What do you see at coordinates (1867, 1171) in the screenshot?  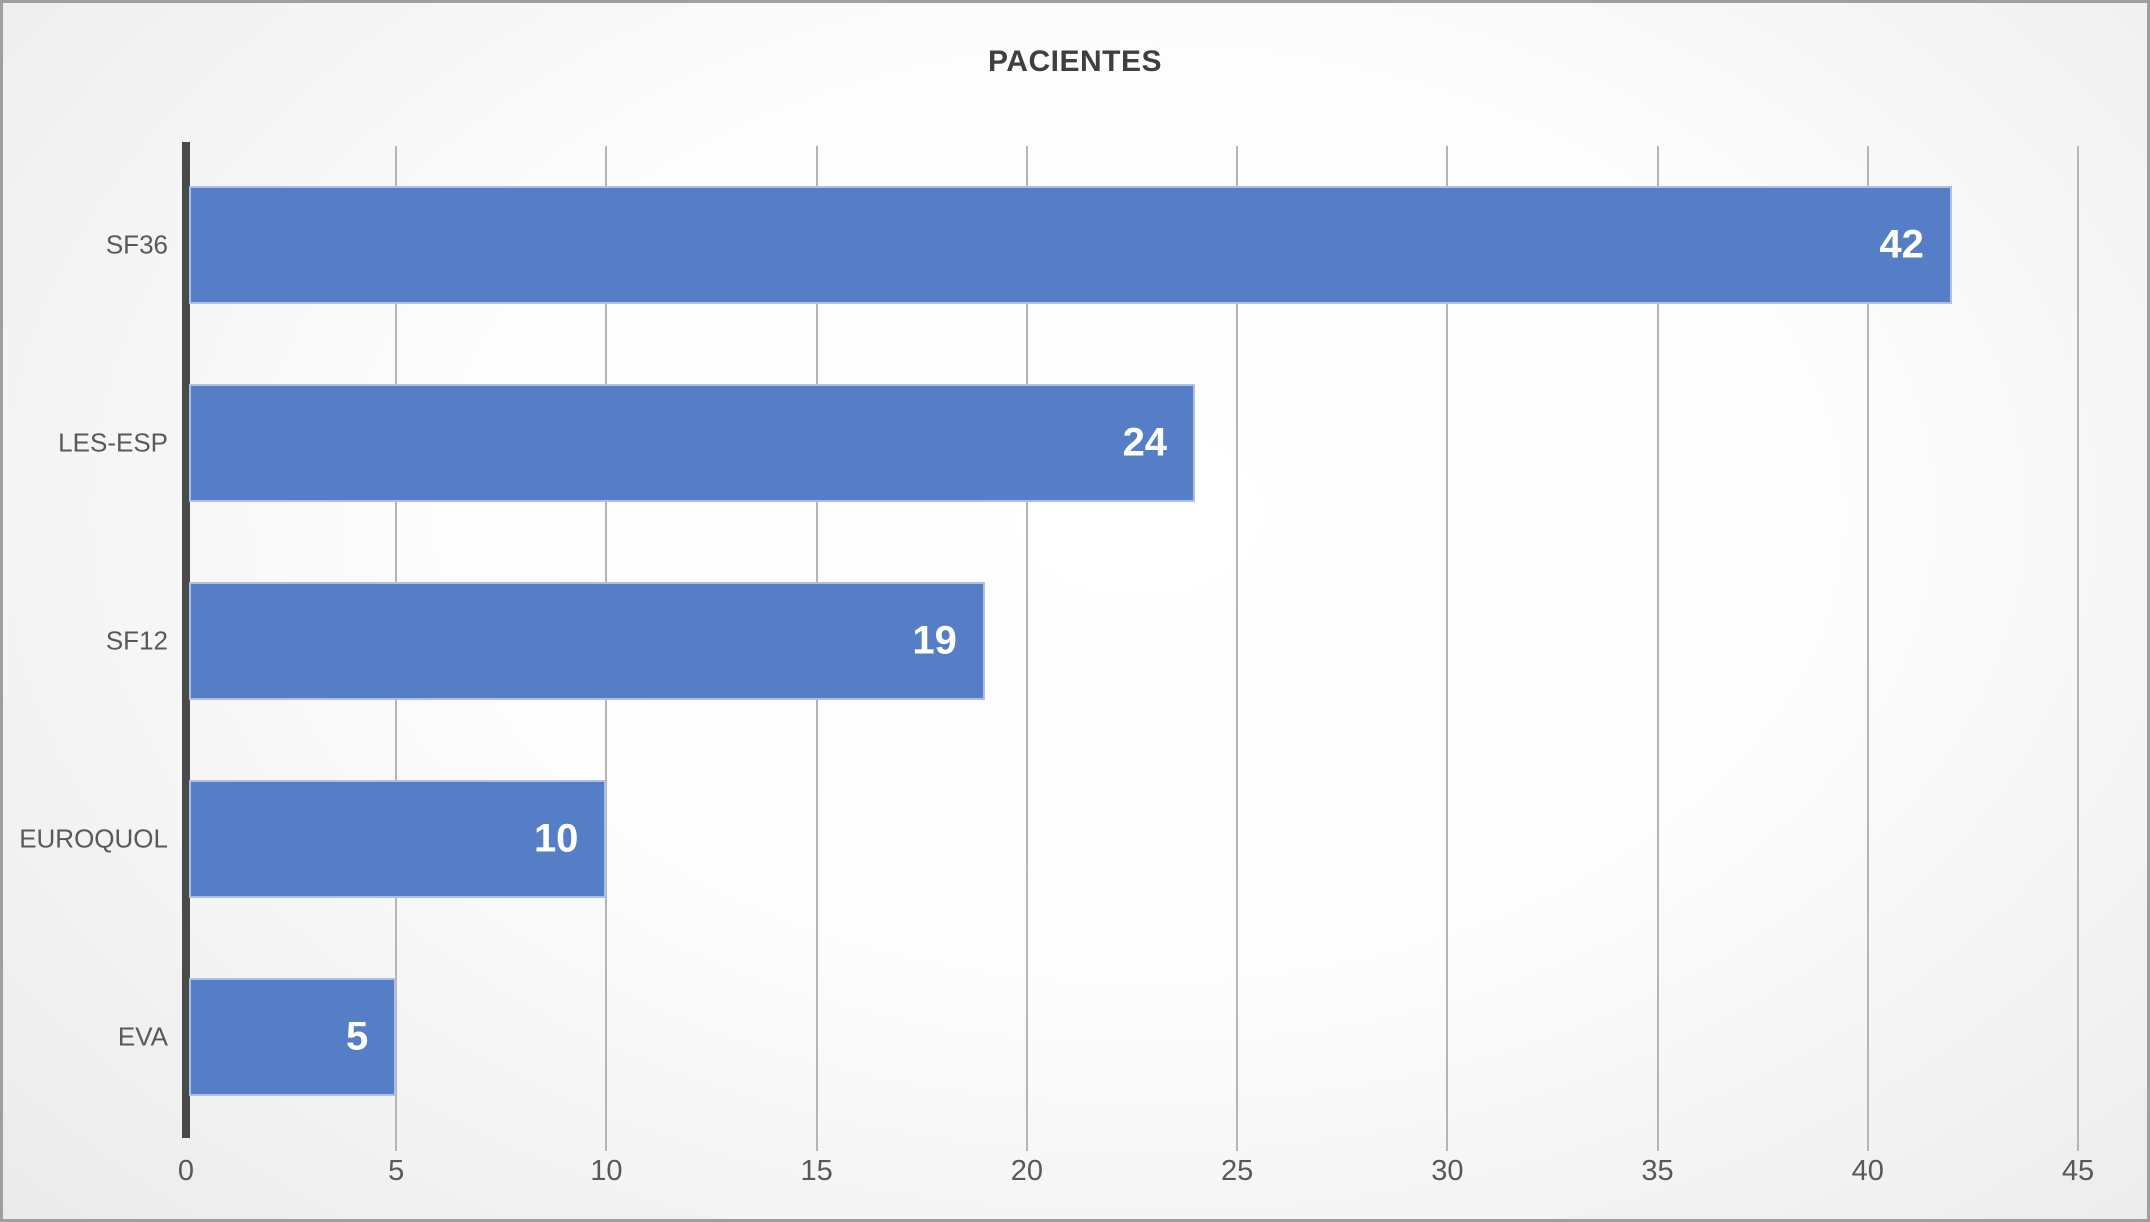 I see `x-tick-label: 40` at bounding box center [1867, 1171].